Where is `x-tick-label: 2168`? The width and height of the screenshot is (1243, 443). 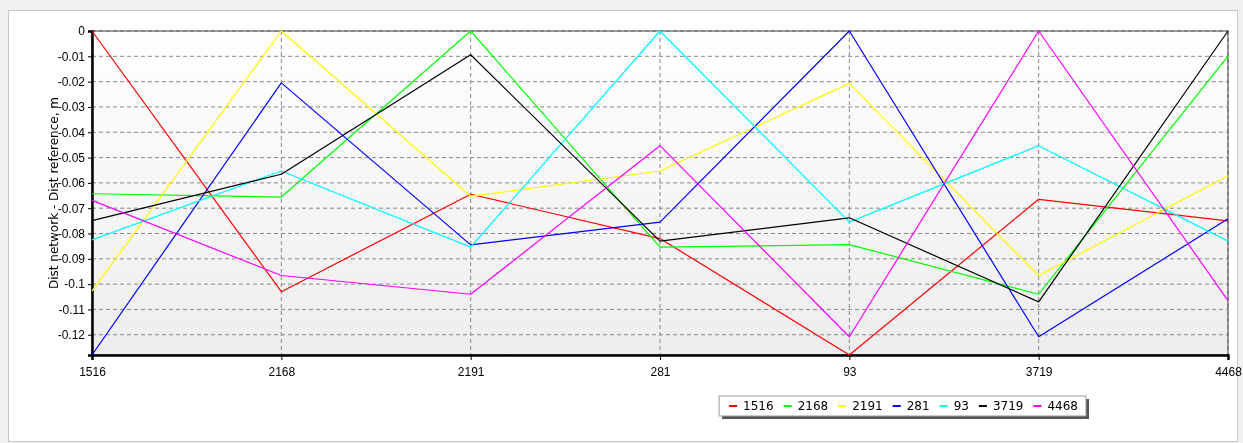 x-tick-label: 2168 is located at coordinates (282, 372).